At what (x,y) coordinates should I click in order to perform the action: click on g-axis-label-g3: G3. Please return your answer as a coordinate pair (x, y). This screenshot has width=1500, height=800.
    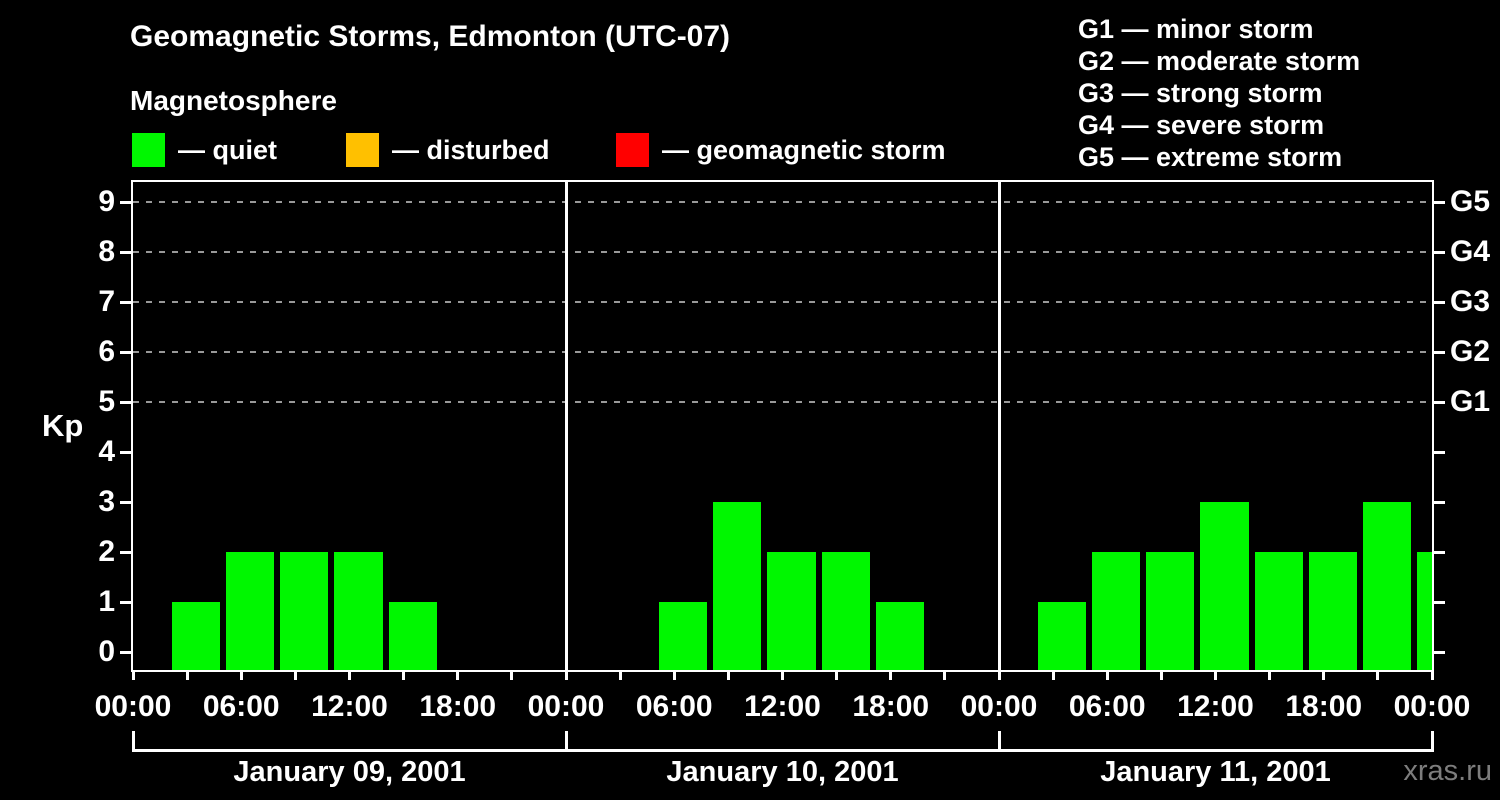
    Looking at the image, I should click on (1470, 301).